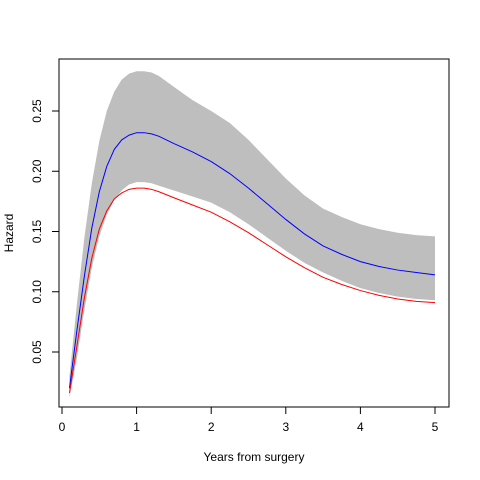 The image size is (480, 480). I want to click on y-axis: 0.05 0.10 0.15 0.20 0.25, so click(45, 231).